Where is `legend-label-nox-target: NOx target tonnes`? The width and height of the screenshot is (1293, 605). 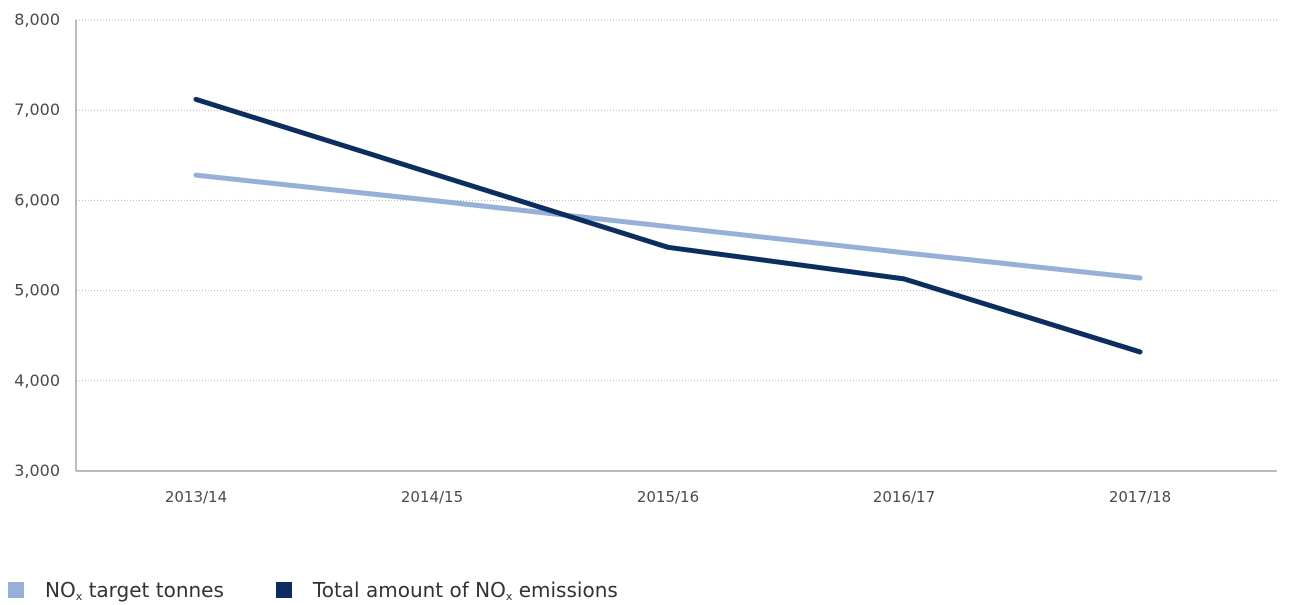
legend-label-nox-target: NOx target tonnes is located at coordinates (134, 590).